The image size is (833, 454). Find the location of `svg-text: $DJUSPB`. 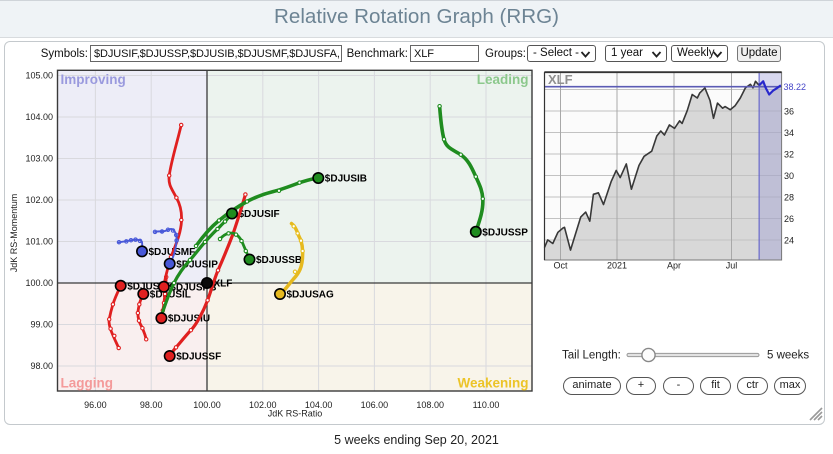

svg-text: $DJUSPB is located at coordinates (193, 287).